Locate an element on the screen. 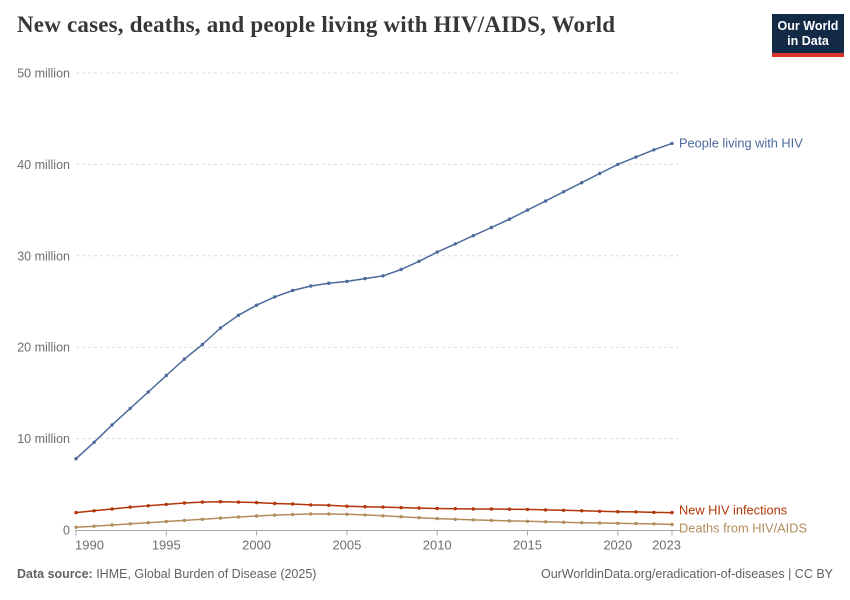 The height and width of the screenshot is (600, 850). series-label-deaths-from-hiv-aids: Deaths from HIV/AIDS is located at coordinates (743, 528).